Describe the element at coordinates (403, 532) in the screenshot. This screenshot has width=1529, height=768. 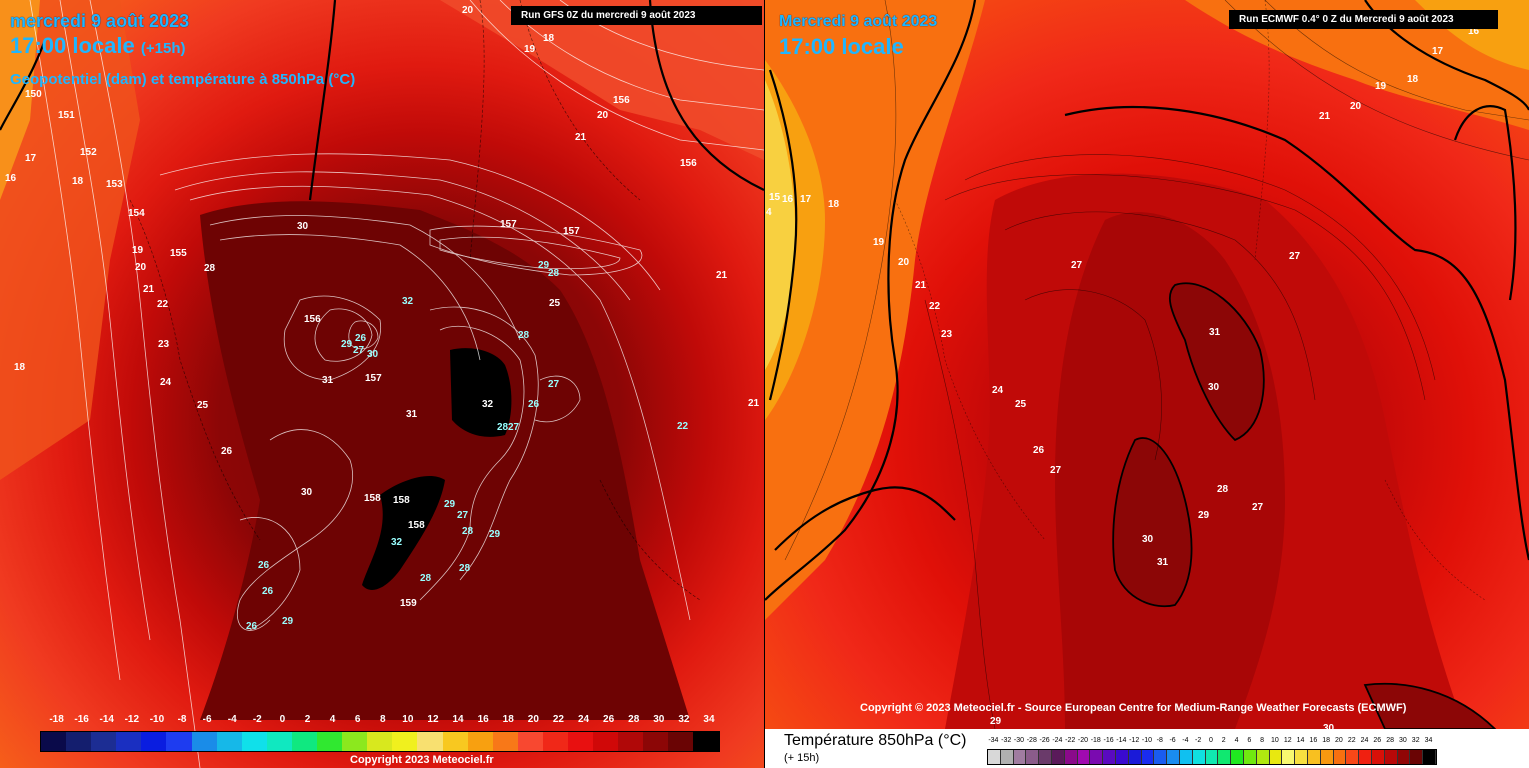
I see `gfs-34-zone-south` at that location.